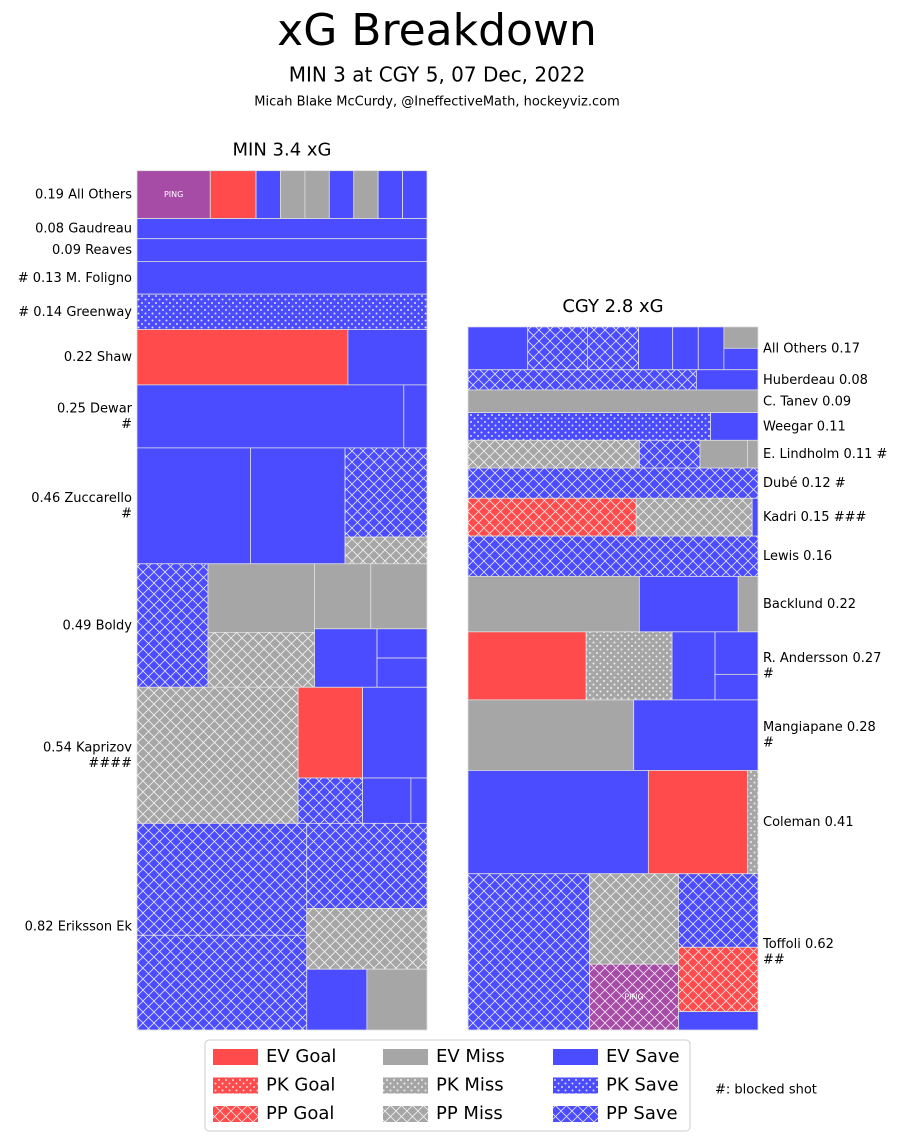 The image size is (904, 1142). I want to click on player-name: Zuccarello, so click(98, 497).